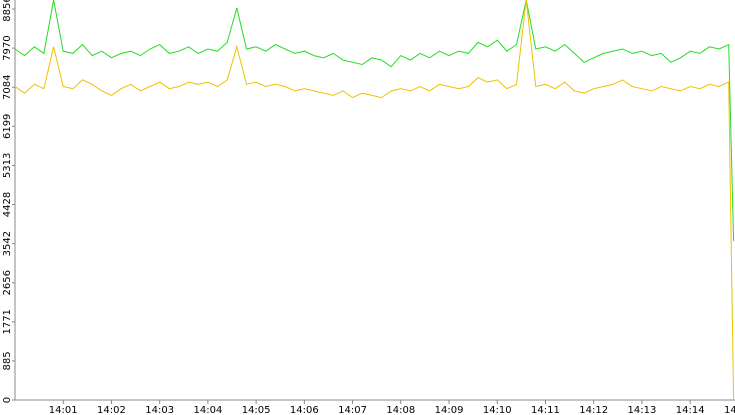 The width and height of the screenshot is (735, 415). What do you see at coordinates (729, 410) in the screenshot?
I see `x-tick-label: 14:15` at bounding box center [729, 410].